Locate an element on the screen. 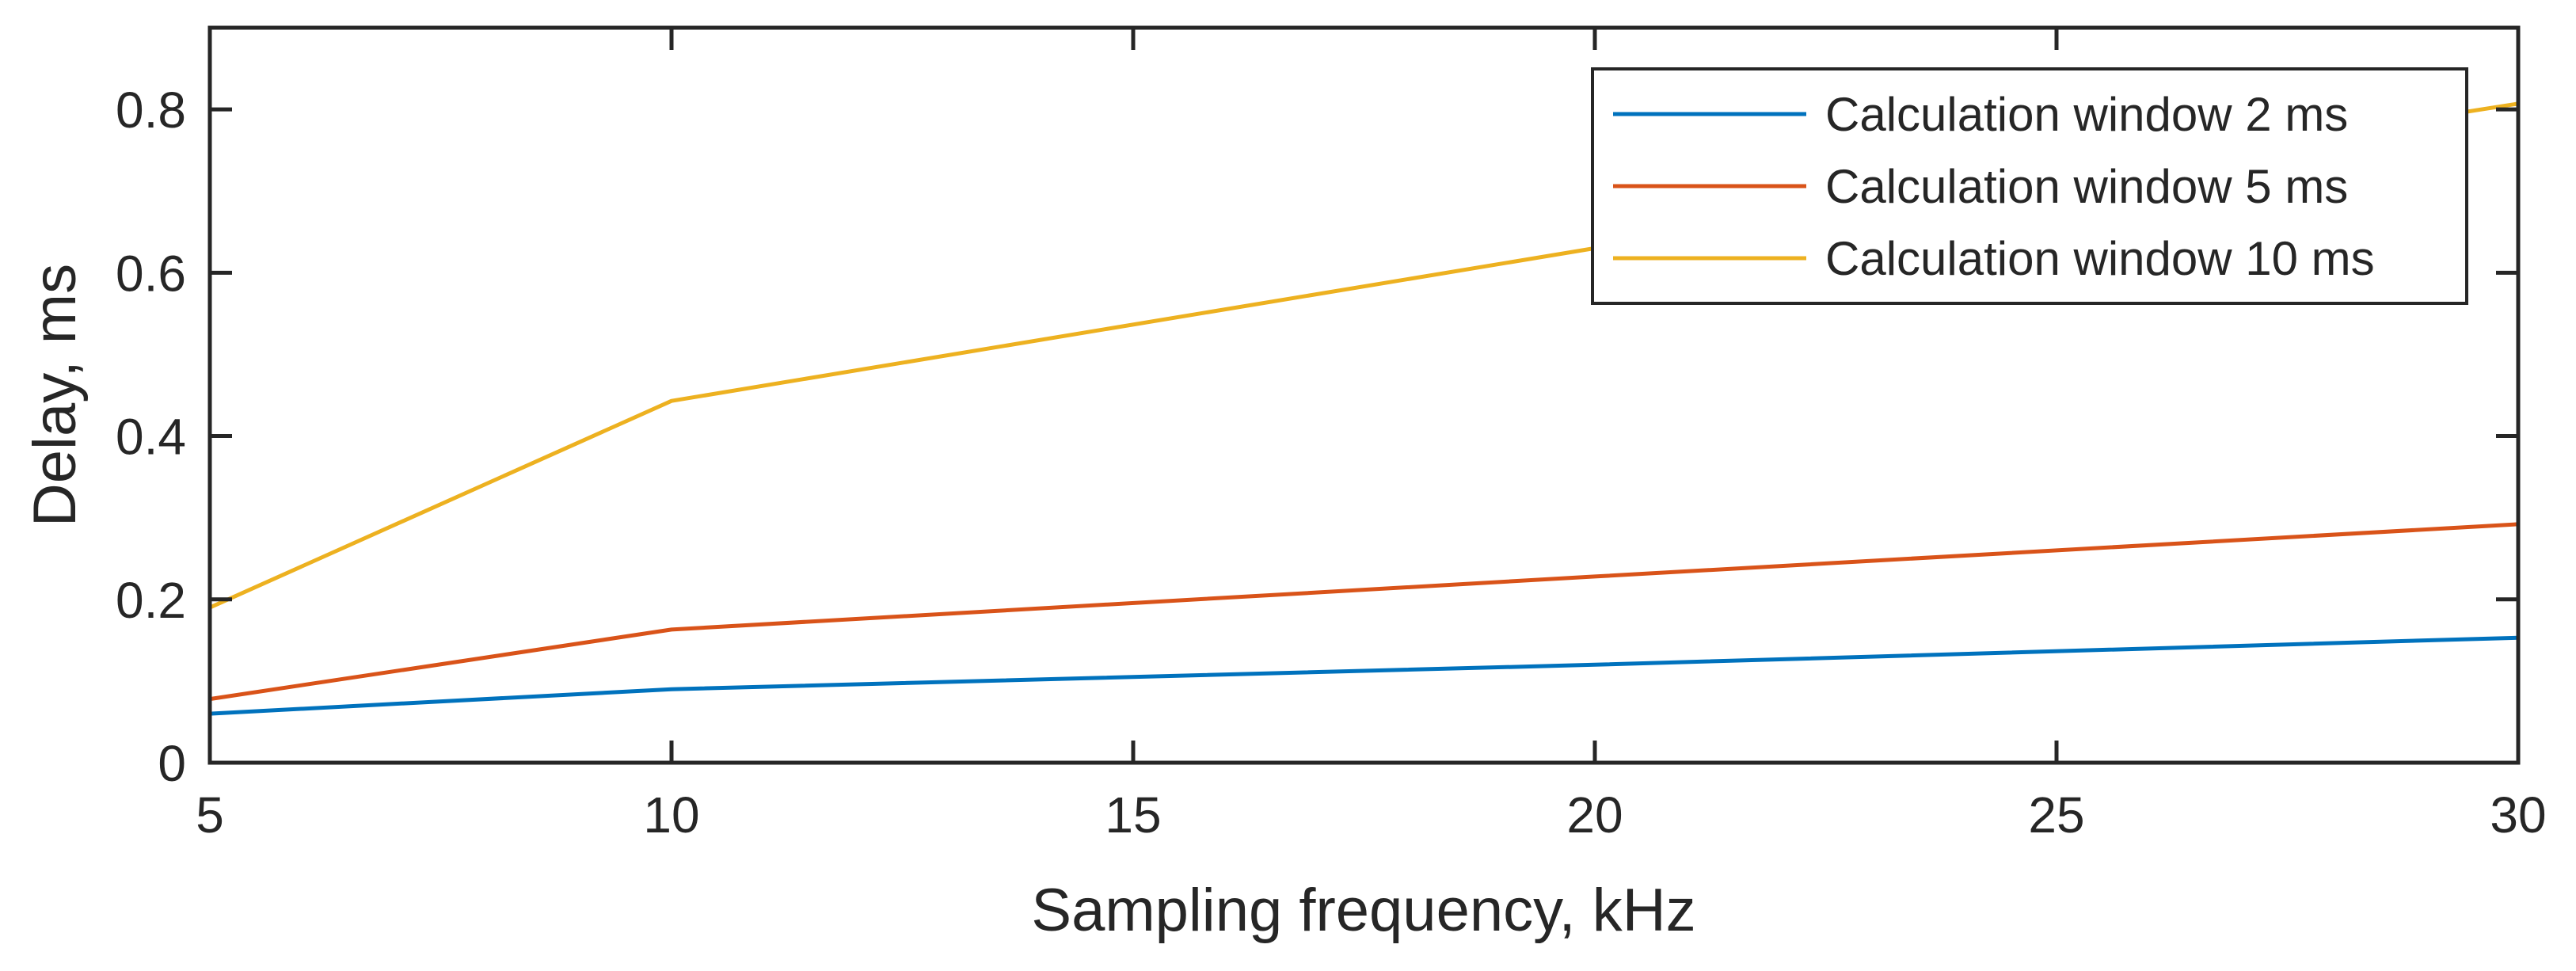 Image resolution: width=2576 pixels, height=971 pixels. x-tick-label: 15 is located at coordinates (1133, 814).